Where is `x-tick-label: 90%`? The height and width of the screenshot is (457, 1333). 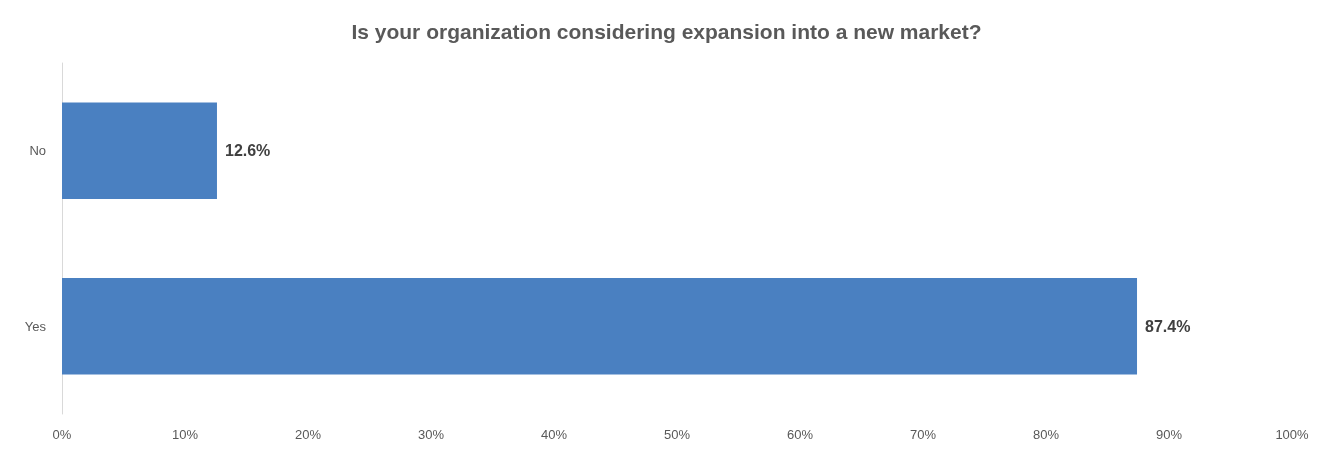 x-tick-label: 90% is located at coordinates (1169, 434).